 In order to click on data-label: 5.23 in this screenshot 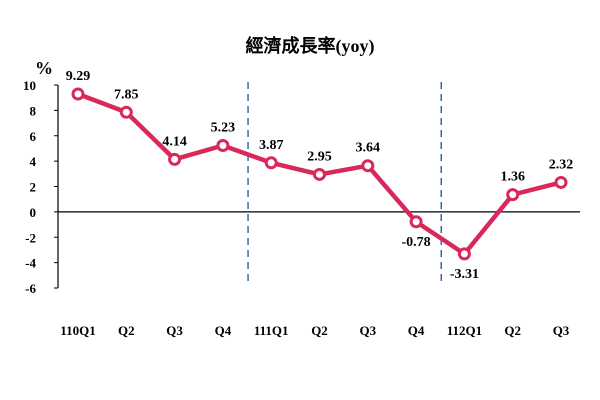, I will do `click(223, 128)`.